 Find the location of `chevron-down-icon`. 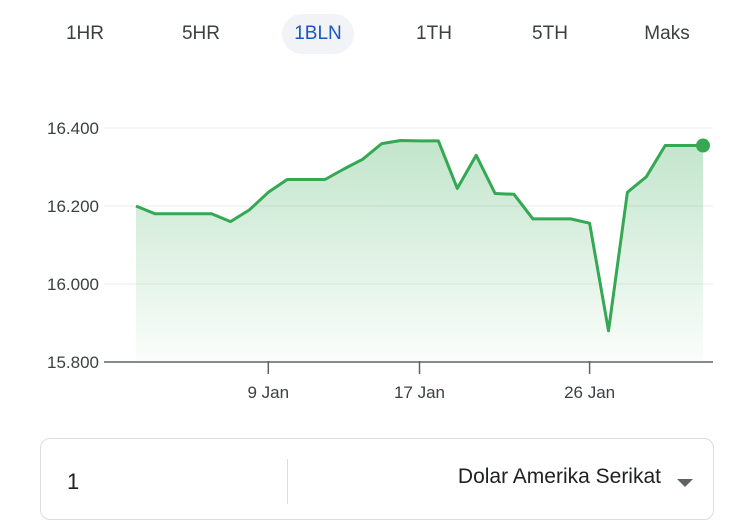

chevron-down-icon is located at coordinates (685, 483).